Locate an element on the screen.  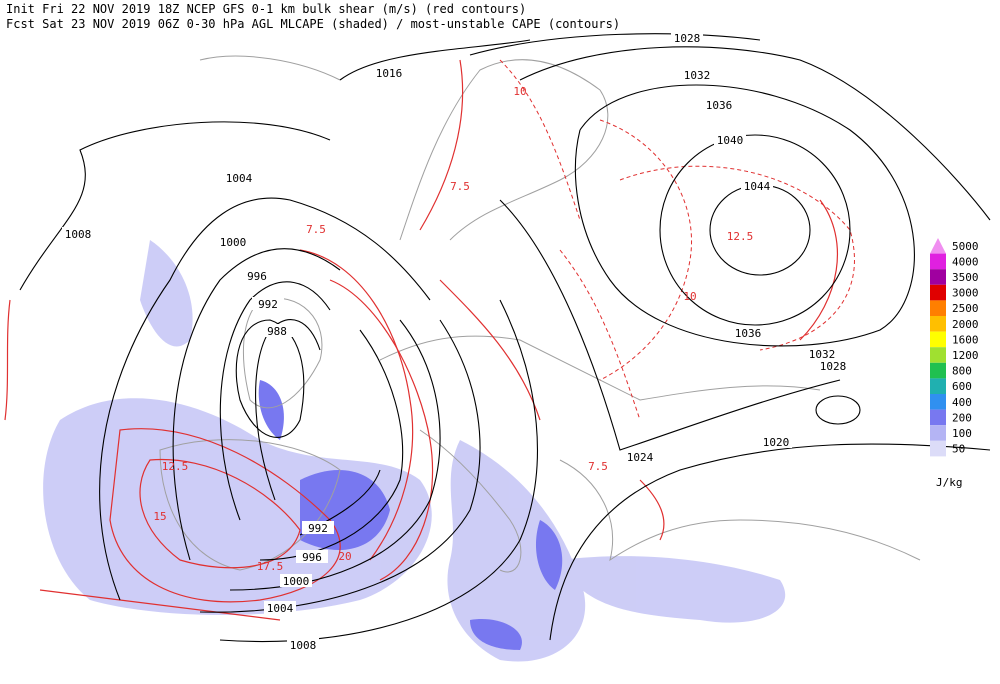
isobar-label: 1036 is located at coordinates (748, 333).